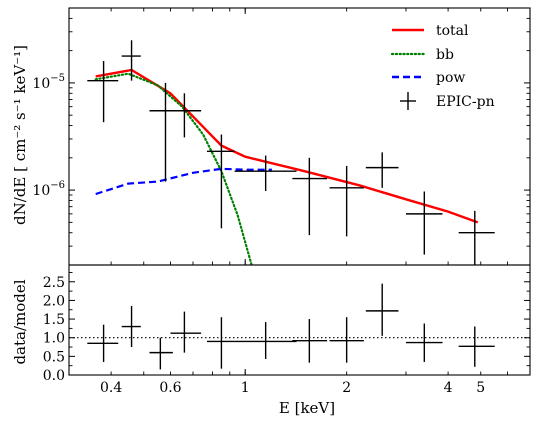 This screenshot has width=553, height=424. Describe the element at coordinates (57, 78) in the screenshot. I see `y-tick-label-1-exp: −5` at that location.